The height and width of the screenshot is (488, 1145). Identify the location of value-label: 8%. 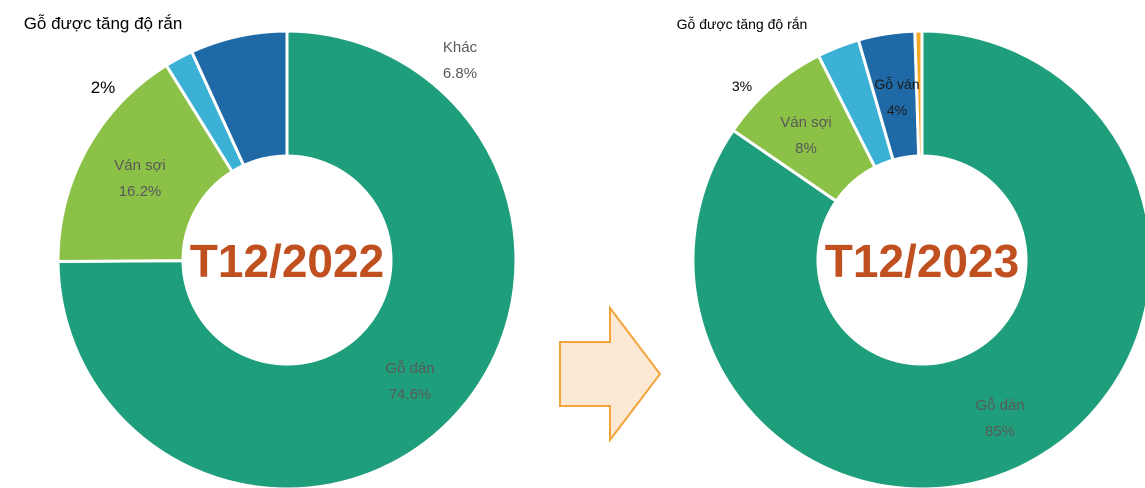
(806, 148).